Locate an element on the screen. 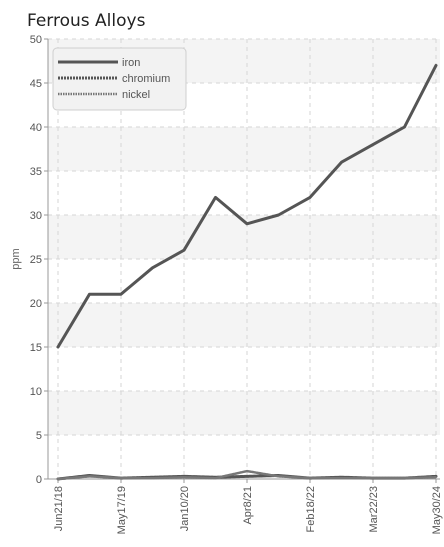 The width and height of the screenshot is (444, 547). y-tick-label: 0 is located at coordinates (39, 480).